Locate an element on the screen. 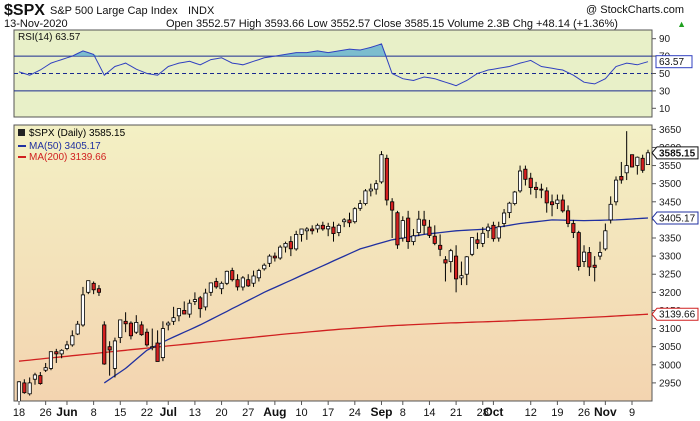 The height and width of the screenshot is (421, 700). date-tick-label: Jun is located at coordinates (66, 412).